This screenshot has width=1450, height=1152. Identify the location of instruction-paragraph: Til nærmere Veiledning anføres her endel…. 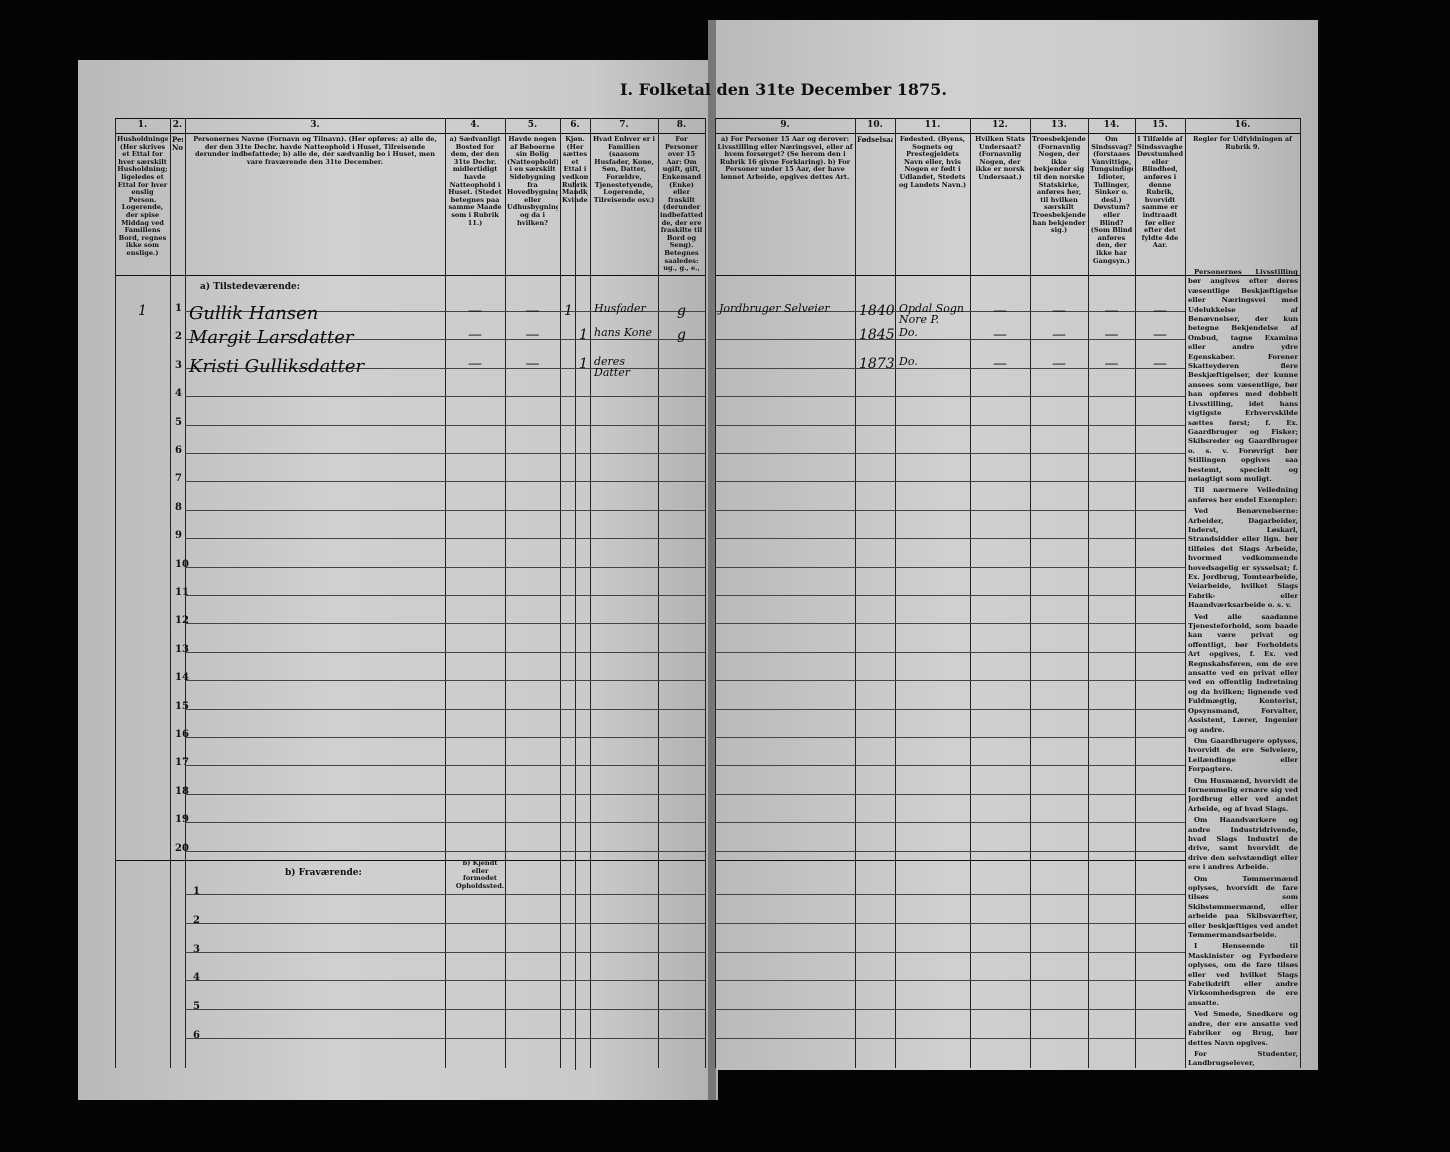
(1243, 495).